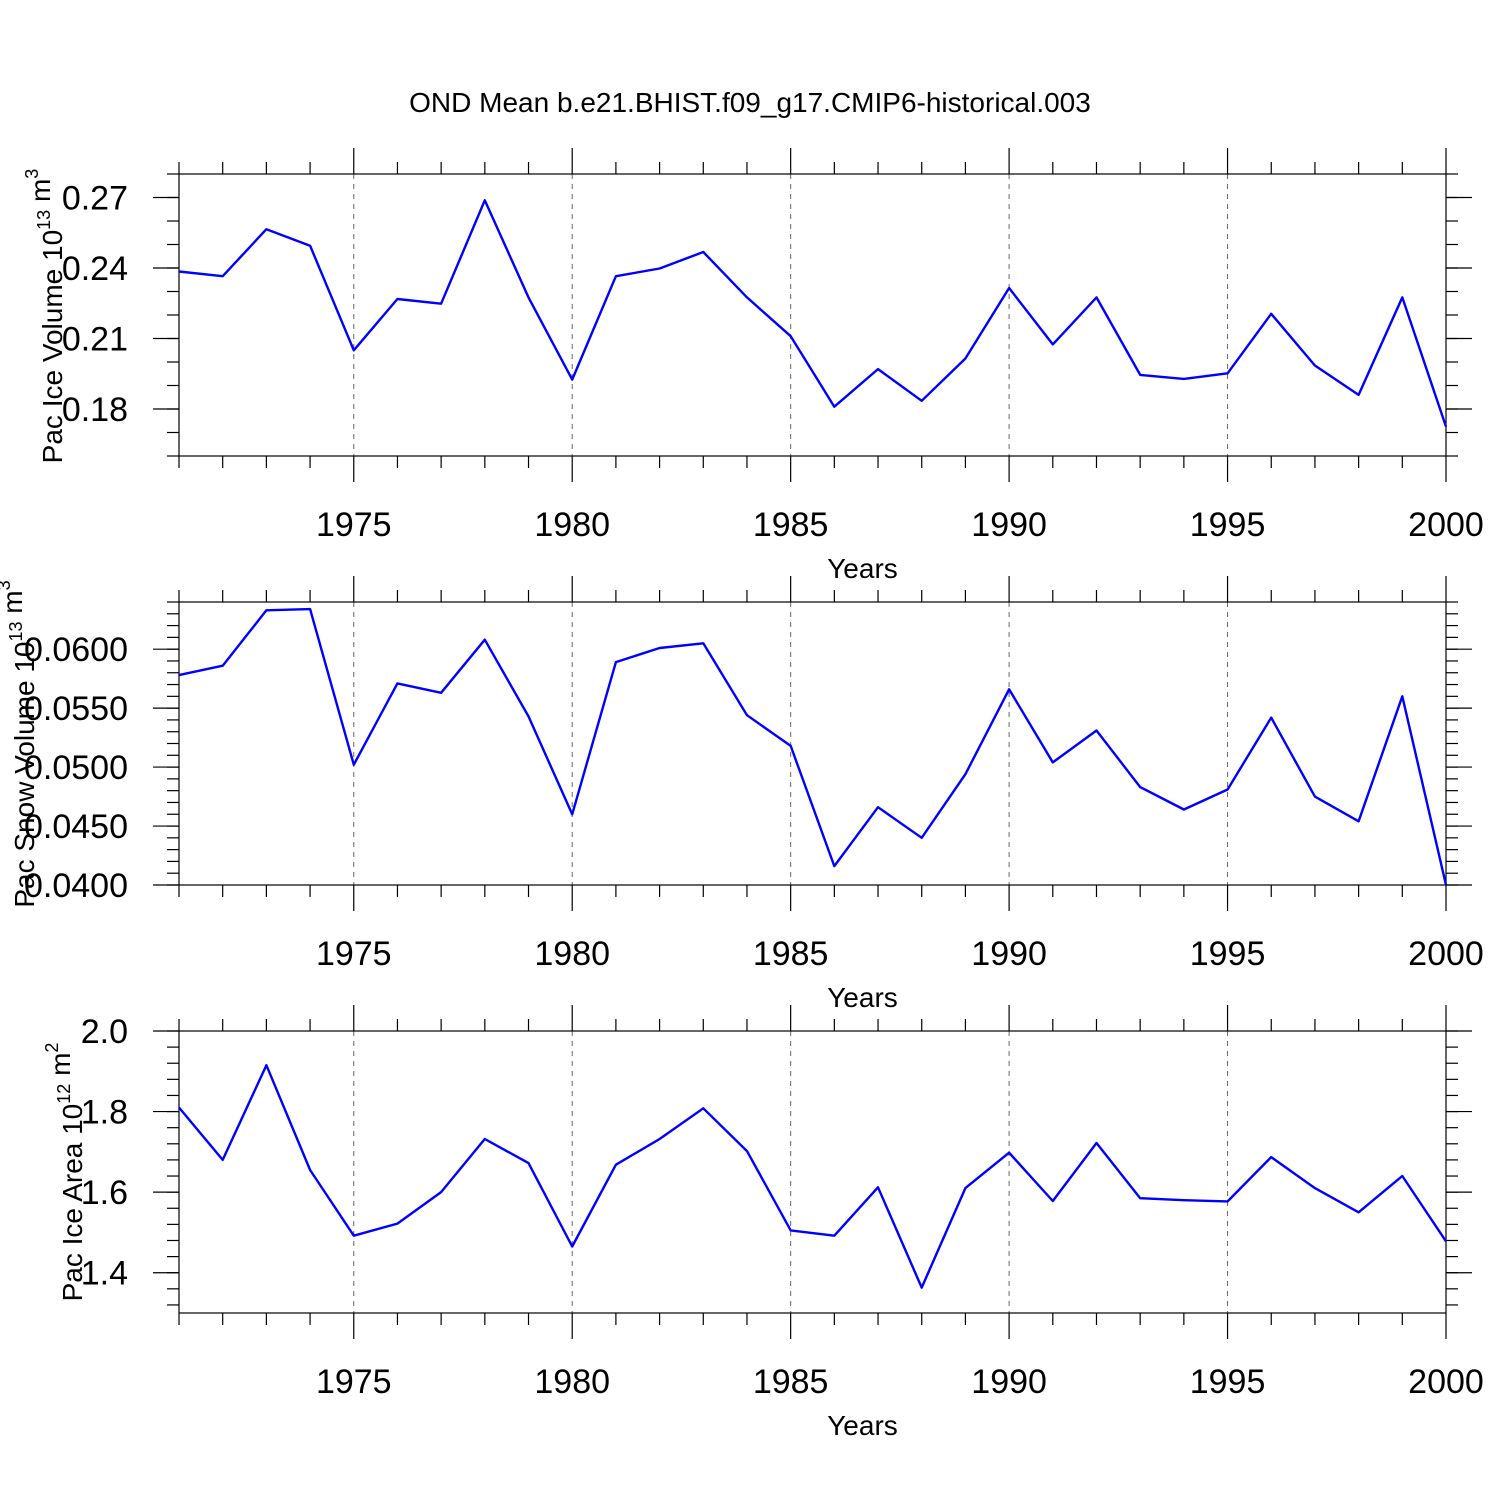 The width and height of the screenshot is (1500, 1500). Describe the element at coordinates (104, 1274) in the screenshot. I see `y-tick-label: 1.4` at that location.